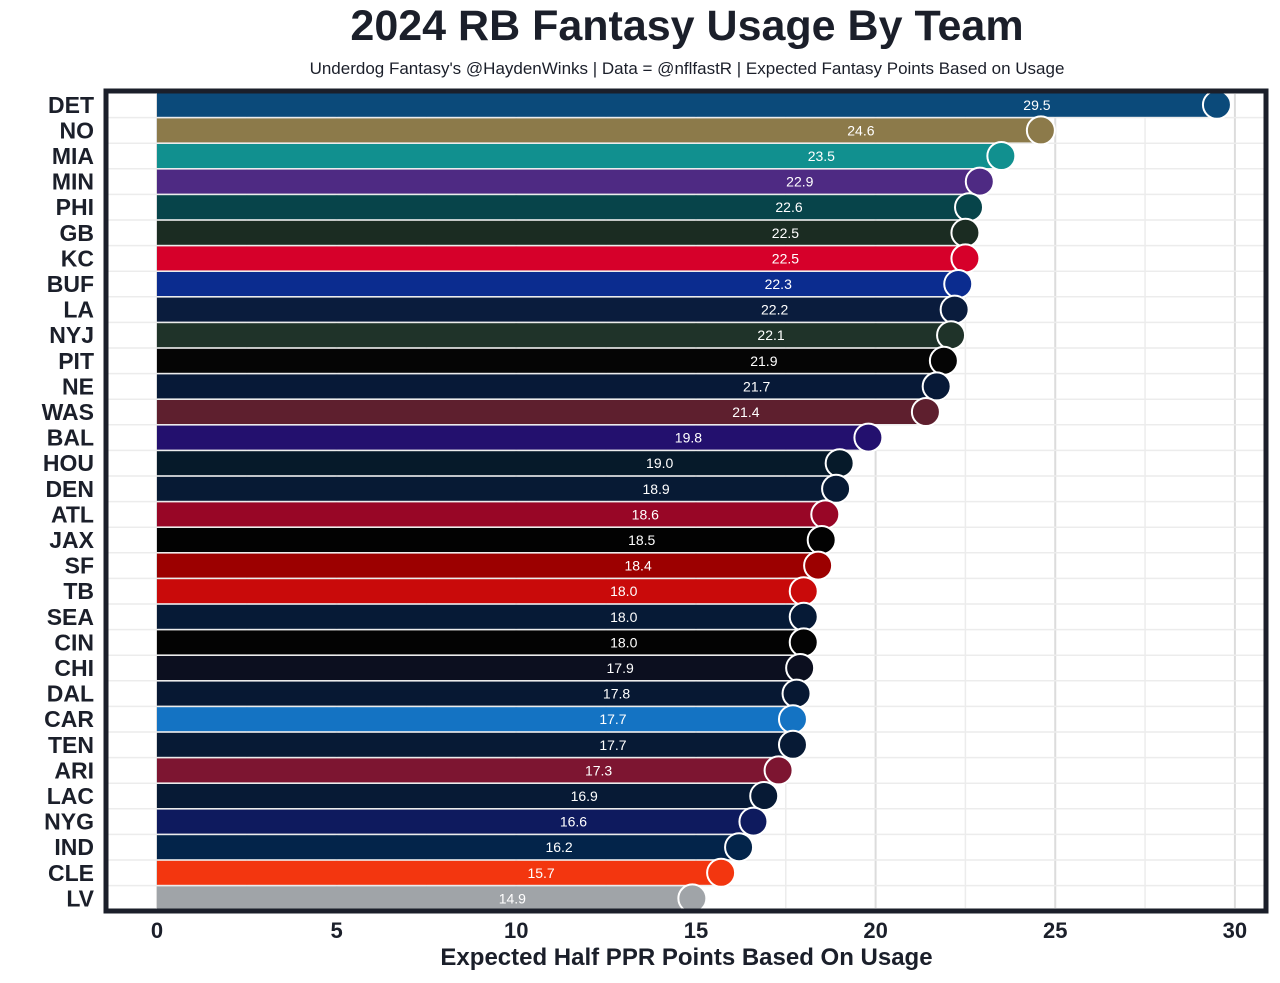  What do you see at coordinates (448, 847) in the screenshot?
I see `bar-ind` at bounding box center [448, 847].